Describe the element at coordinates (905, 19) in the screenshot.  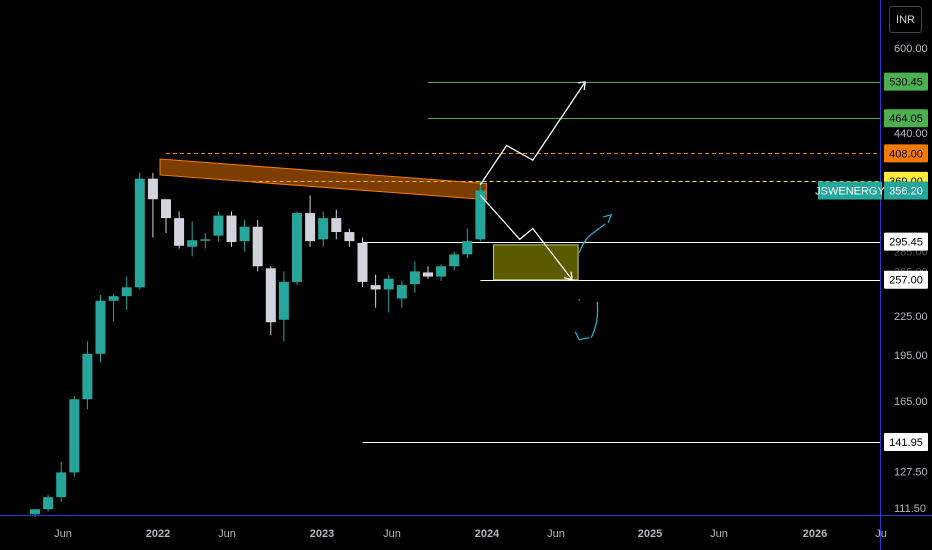
I see `currency-button: INR` at that location.